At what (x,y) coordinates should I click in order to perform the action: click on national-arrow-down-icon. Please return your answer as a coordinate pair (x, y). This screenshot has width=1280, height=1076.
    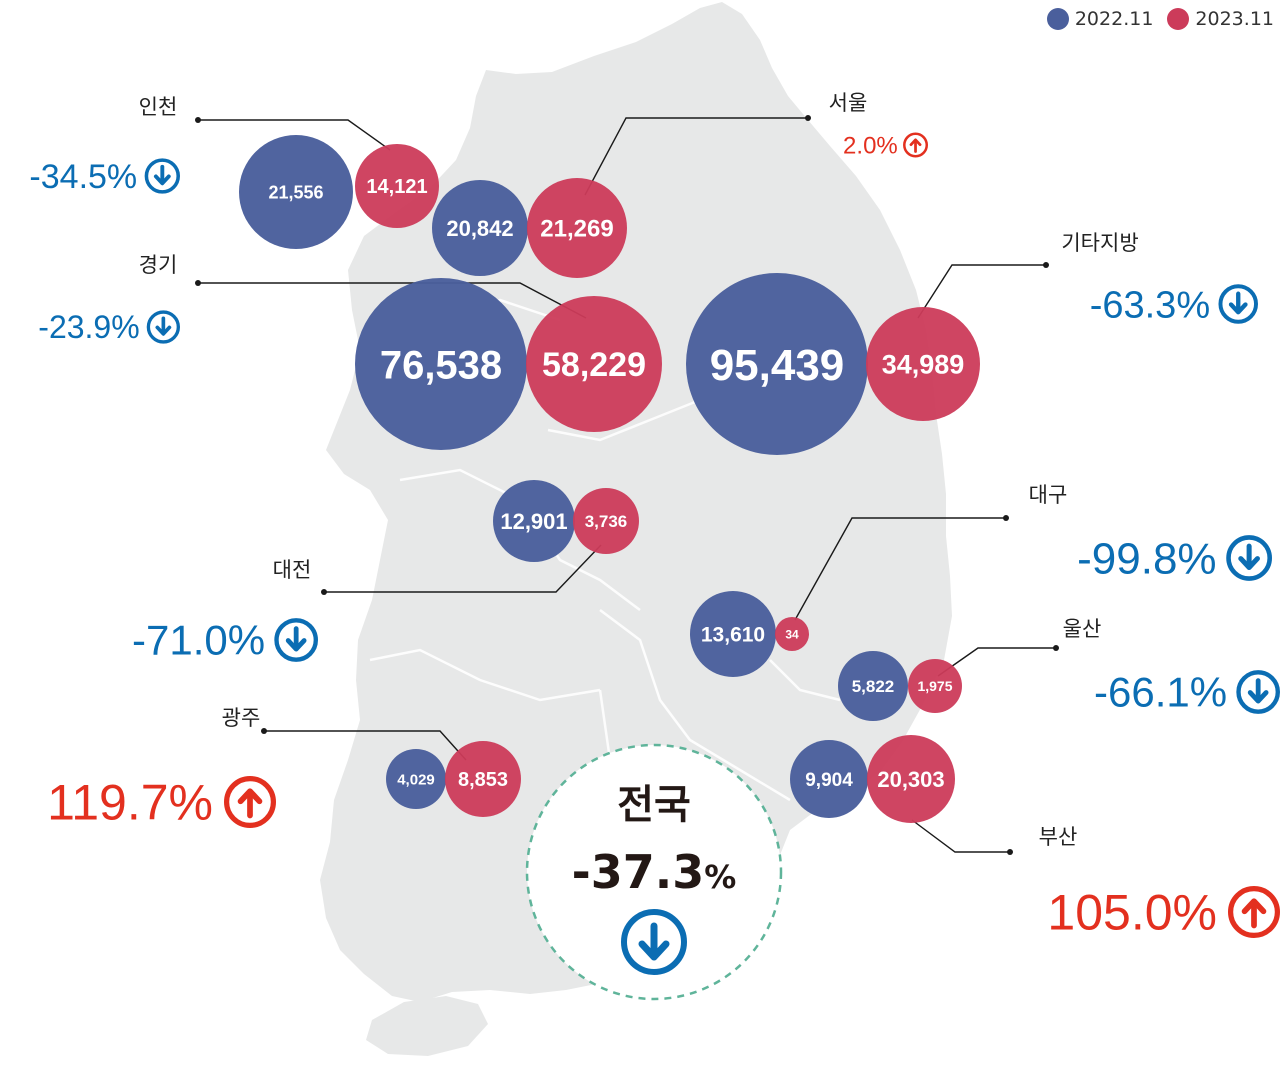
    Looking at the image, I should click on (654, 942).